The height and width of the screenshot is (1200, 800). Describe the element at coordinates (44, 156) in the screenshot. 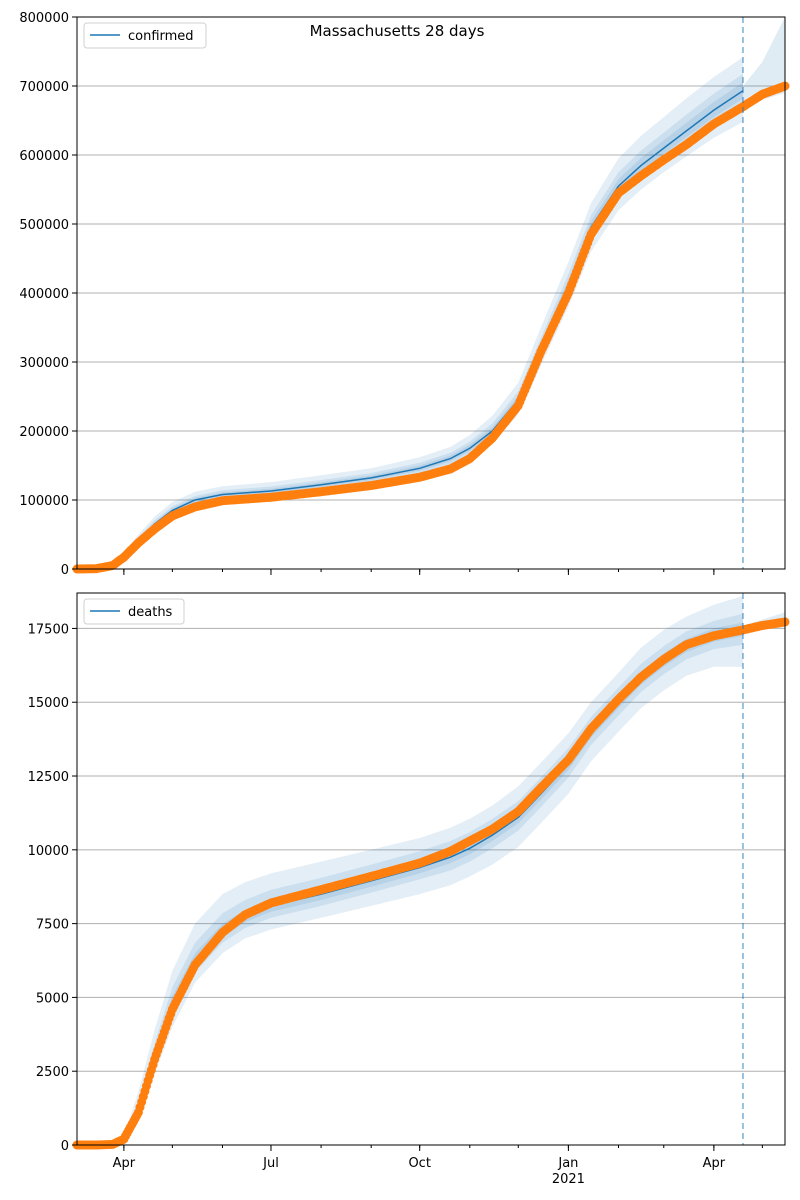

I see `y-tick-label: 600000` at that location.